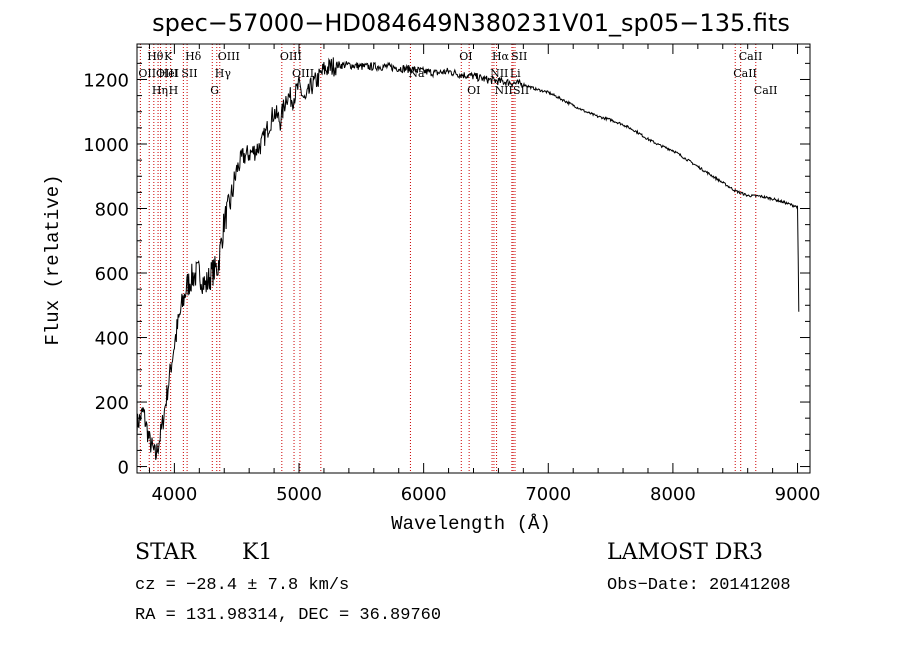 This screenshot has height=649, width=900. Describe the element at coordinates (223, 73) in the screenshot. I see `line-marker-label: Hγ` at that location.